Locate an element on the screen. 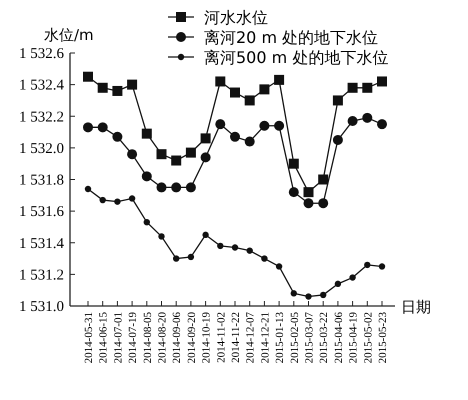 The width and height of the screenshot is (468, 400). x-tick-label: 2015-03-07 is located at coordinates (310, 338).